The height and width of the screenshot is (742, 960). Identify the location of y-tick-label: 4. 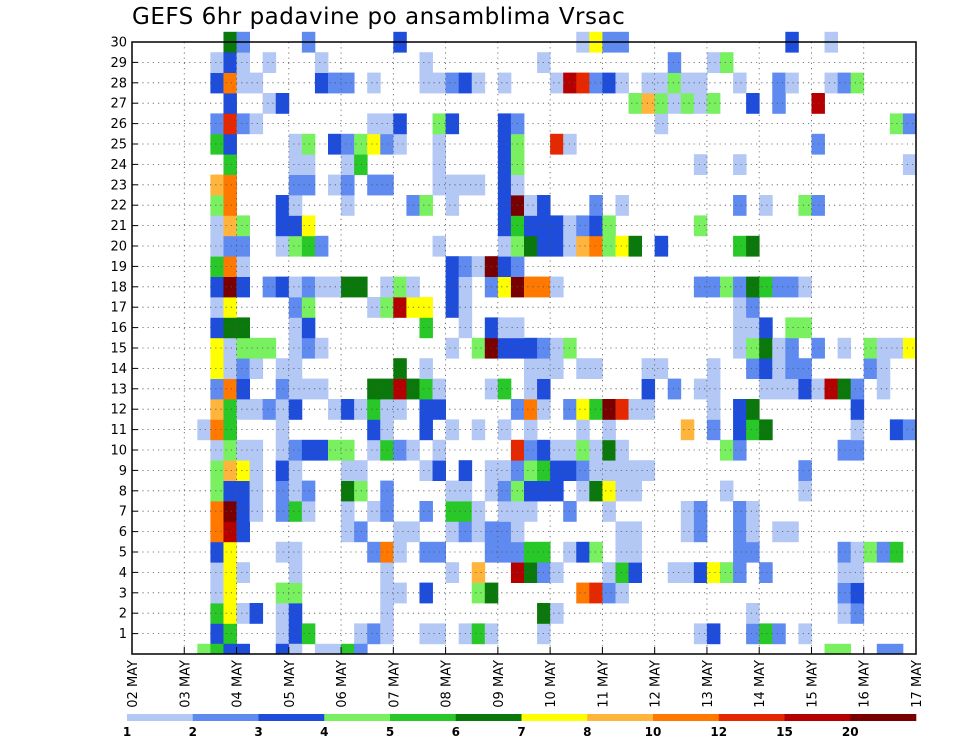
(123, 573).